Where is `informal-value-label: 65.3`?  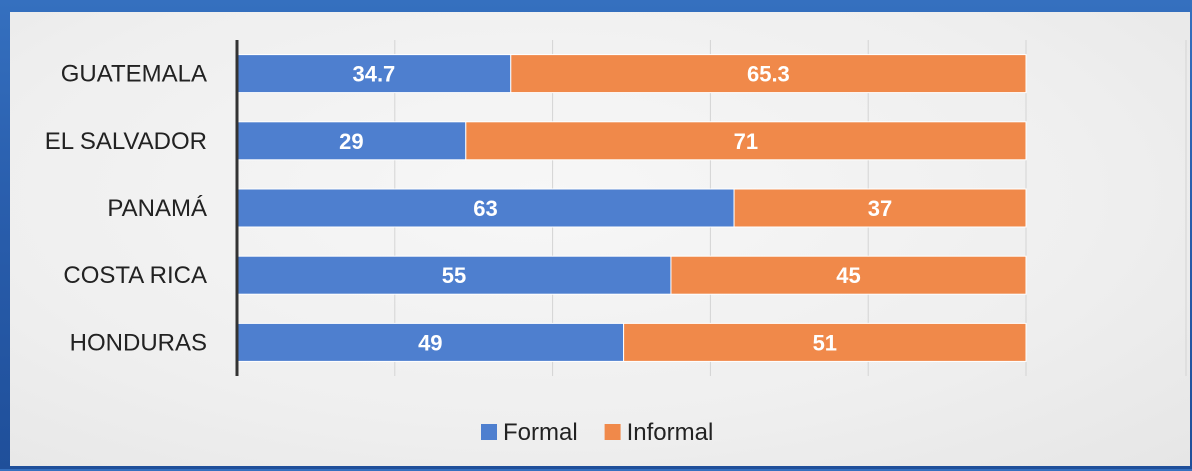 informal-value-label: 65.3 is located at coordinates (768, 74).